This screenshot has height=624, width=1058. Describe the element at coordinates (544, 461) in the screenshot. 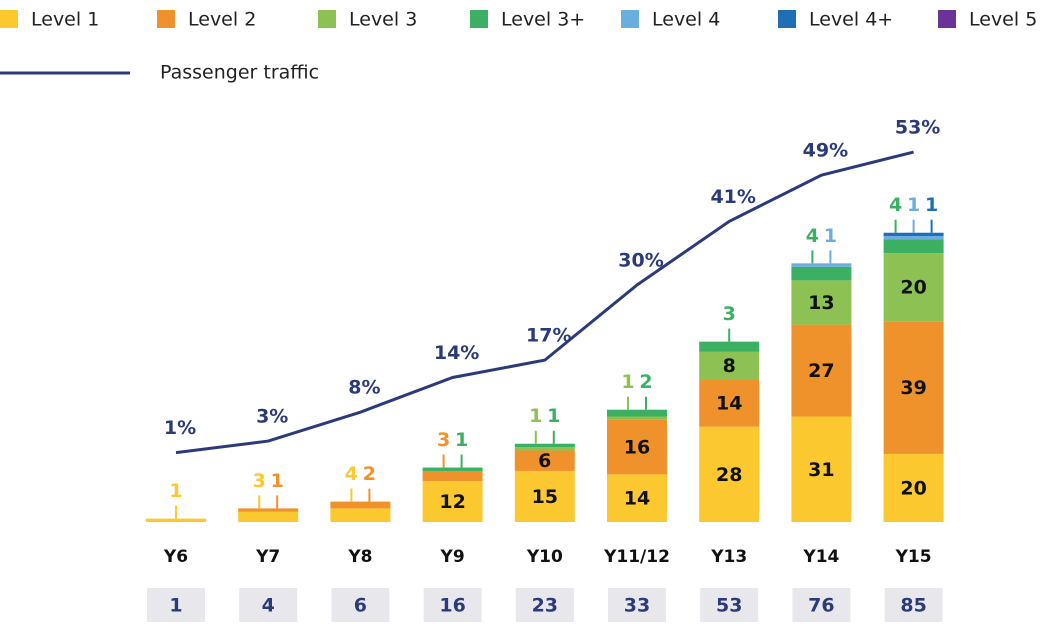

I see `data-label: 6` at that location.